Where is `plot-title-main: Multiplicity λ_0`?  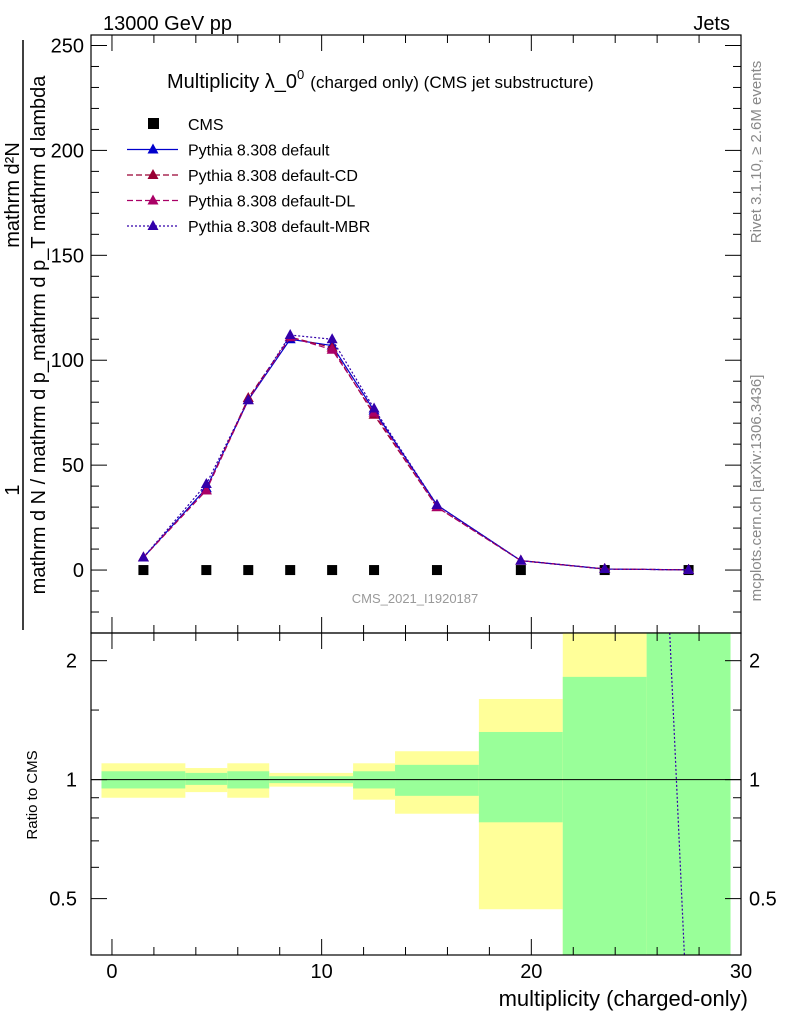 plot-title-main: Multiplicity λ_0 is located at coordinates (232, 82).